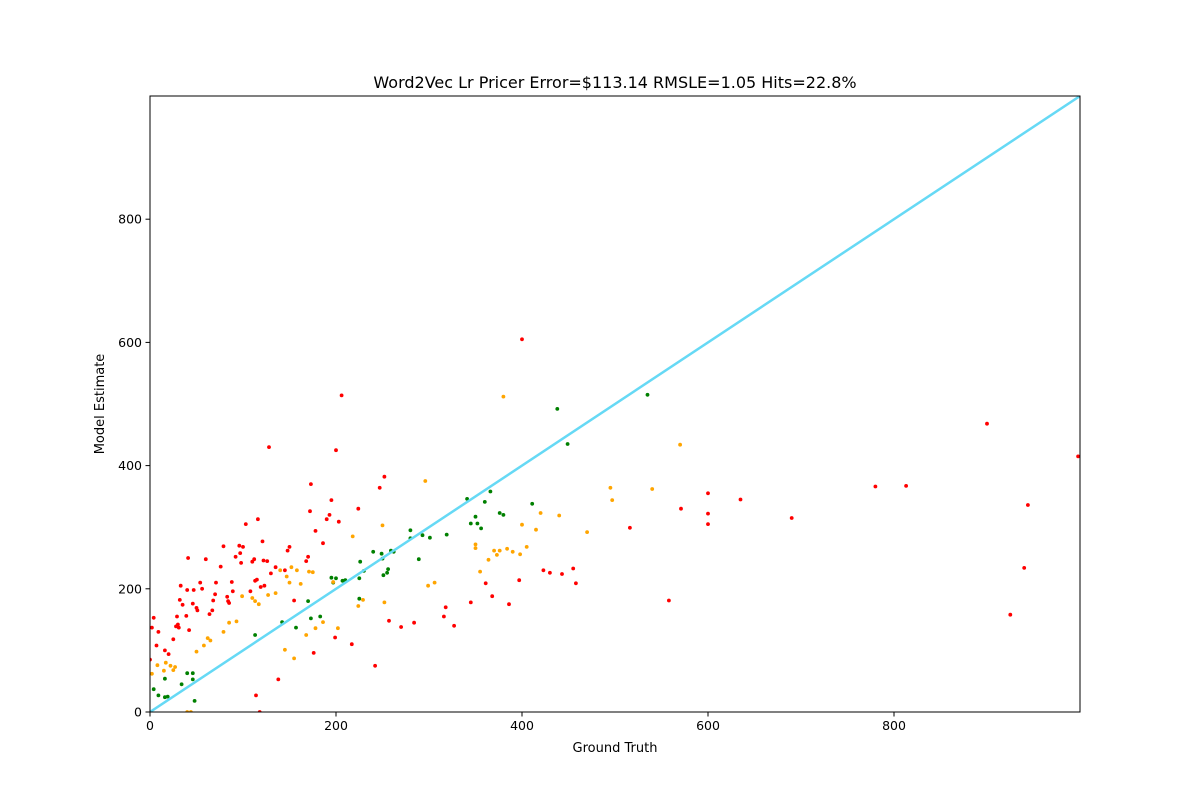  What do you see at coordinates (130, 342) in the screenshot?
I see `y-tick-label: 600` at bounding box center [130, 342].